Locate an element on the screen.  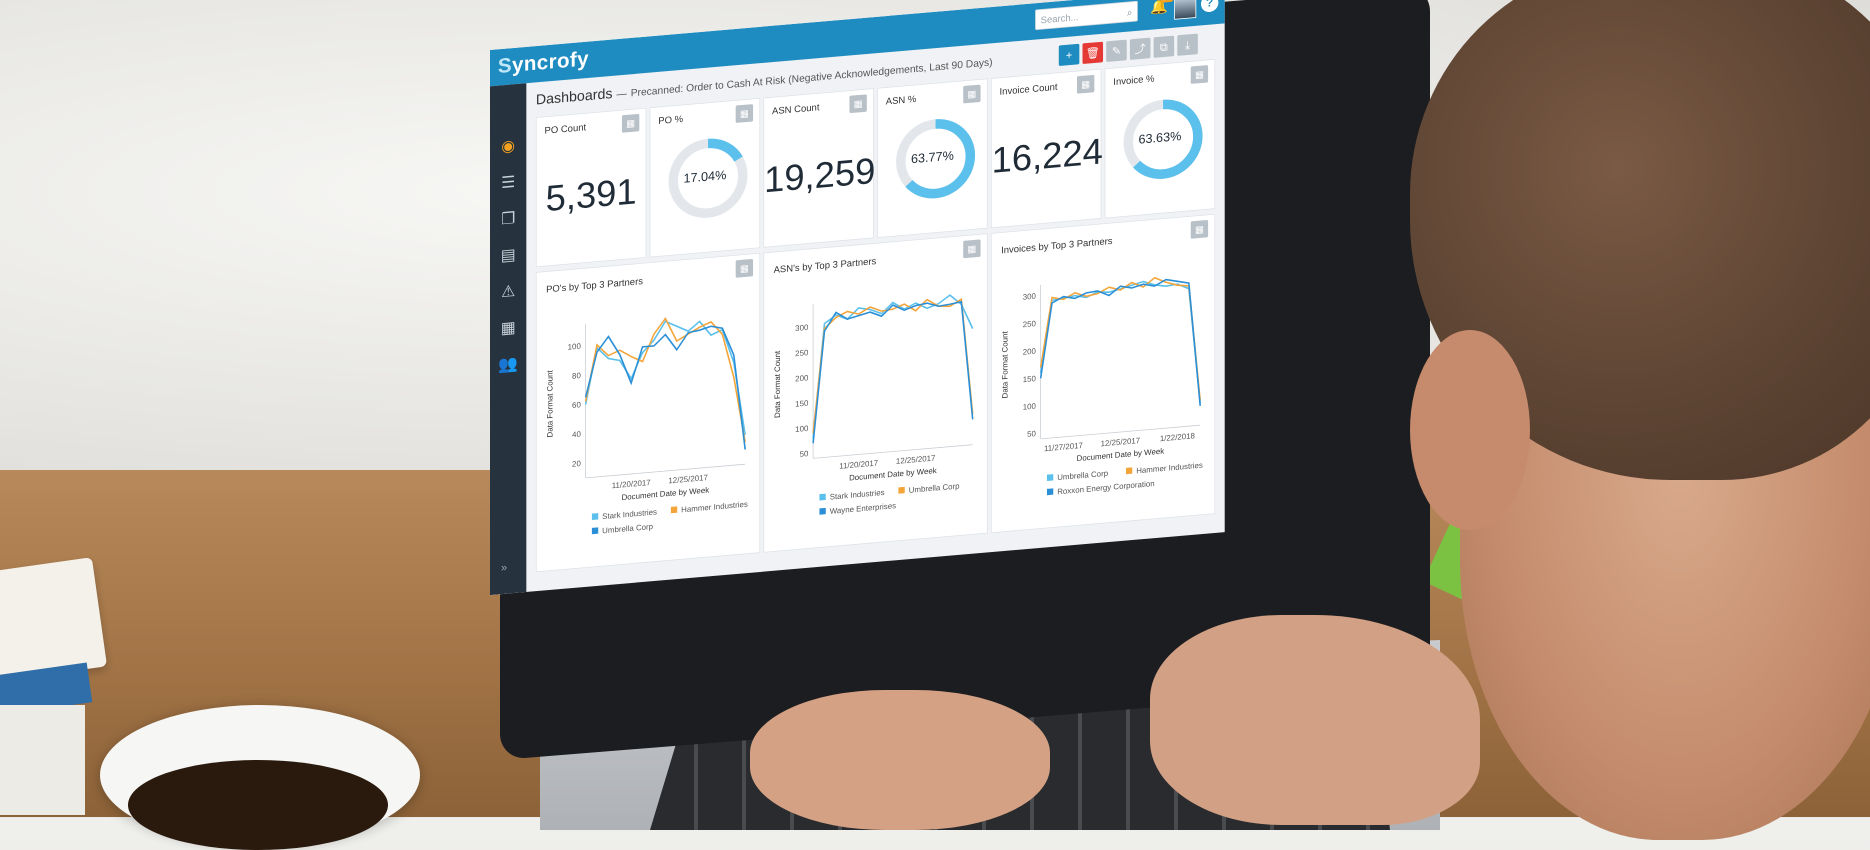
sidebar-item-documents: ❐ is located at coordinates (508, 219).